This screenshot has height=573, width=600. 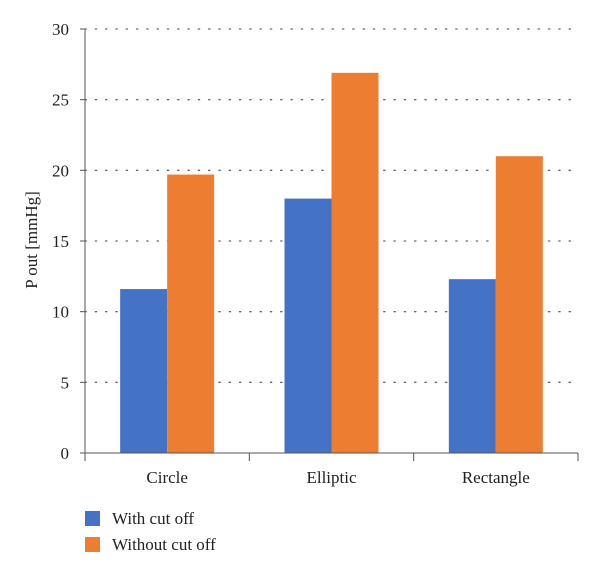 I want to click on legend-label: With cut off, so click(x=153, y=518).